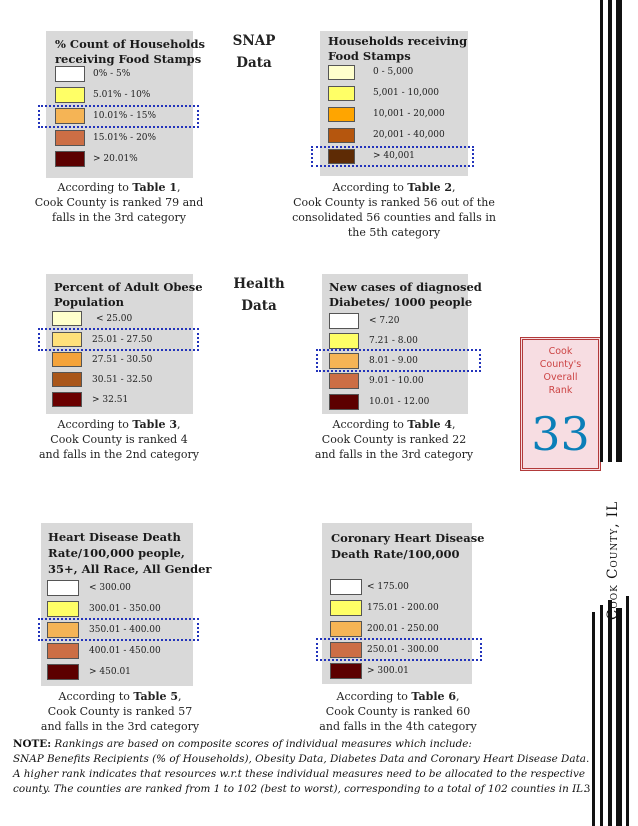 The height and width of the screenshot is (826, 638). I want to click on snap-heading-line2: Data, so click(254, 63).